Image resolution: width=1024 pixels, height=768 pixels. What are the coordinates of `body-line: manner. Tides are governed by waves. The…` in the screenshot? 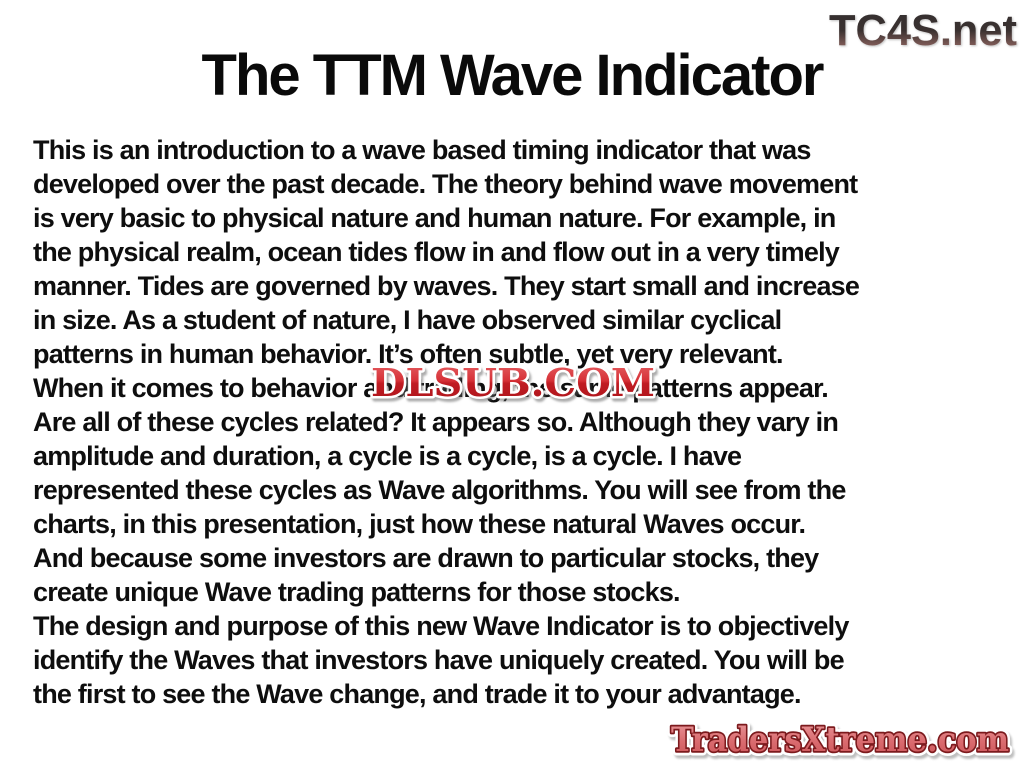 It's located at (446, 286).